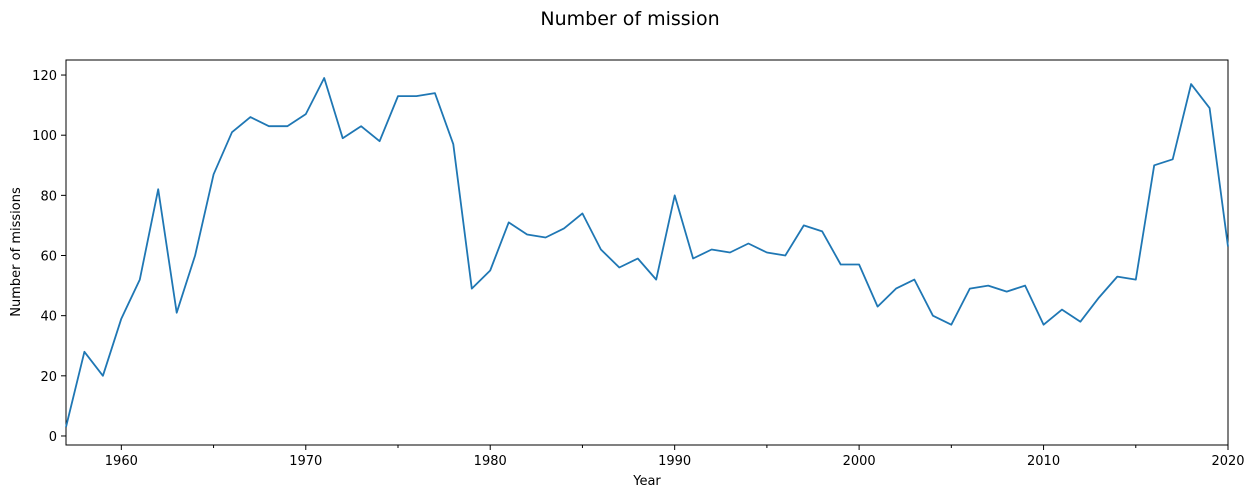  What do you see at coordinates (629, 19) in the screenshot?
I see `chart-title: Number of mission` at bounding box center [629, 19].